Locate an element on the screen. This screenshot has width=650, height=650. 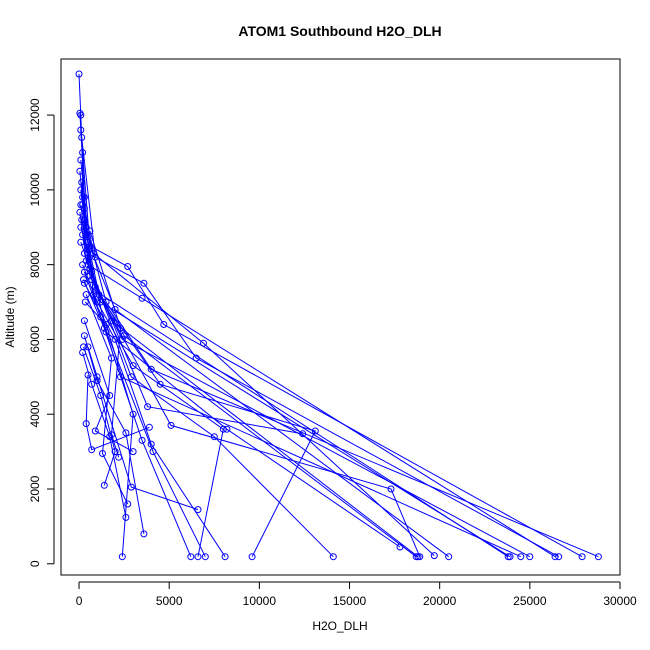
y-axis: 0 2000 4000 6000 8000 10000 12000 is located at coordinates (41, 332).